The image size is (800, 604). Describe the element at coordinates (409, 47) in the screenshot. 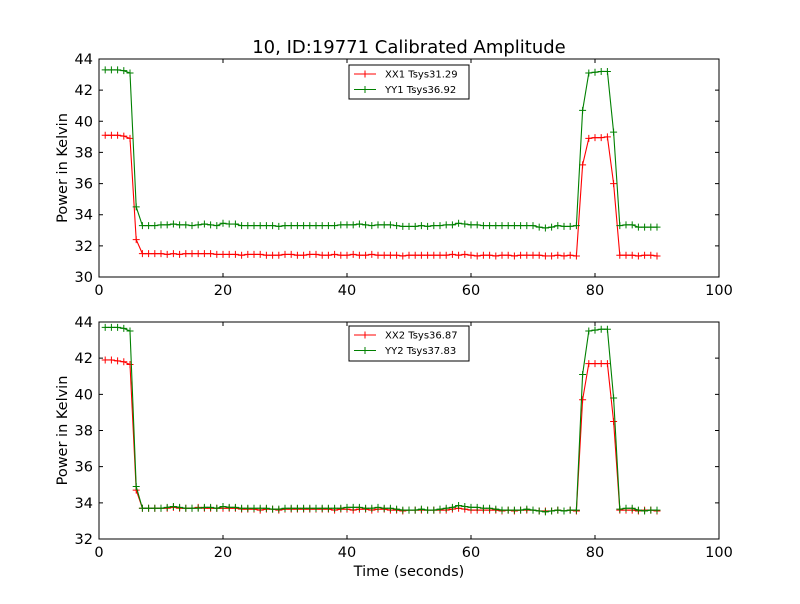

I see `chart-title: 10, ID:19771 Calibrated Amplitude` at that location.